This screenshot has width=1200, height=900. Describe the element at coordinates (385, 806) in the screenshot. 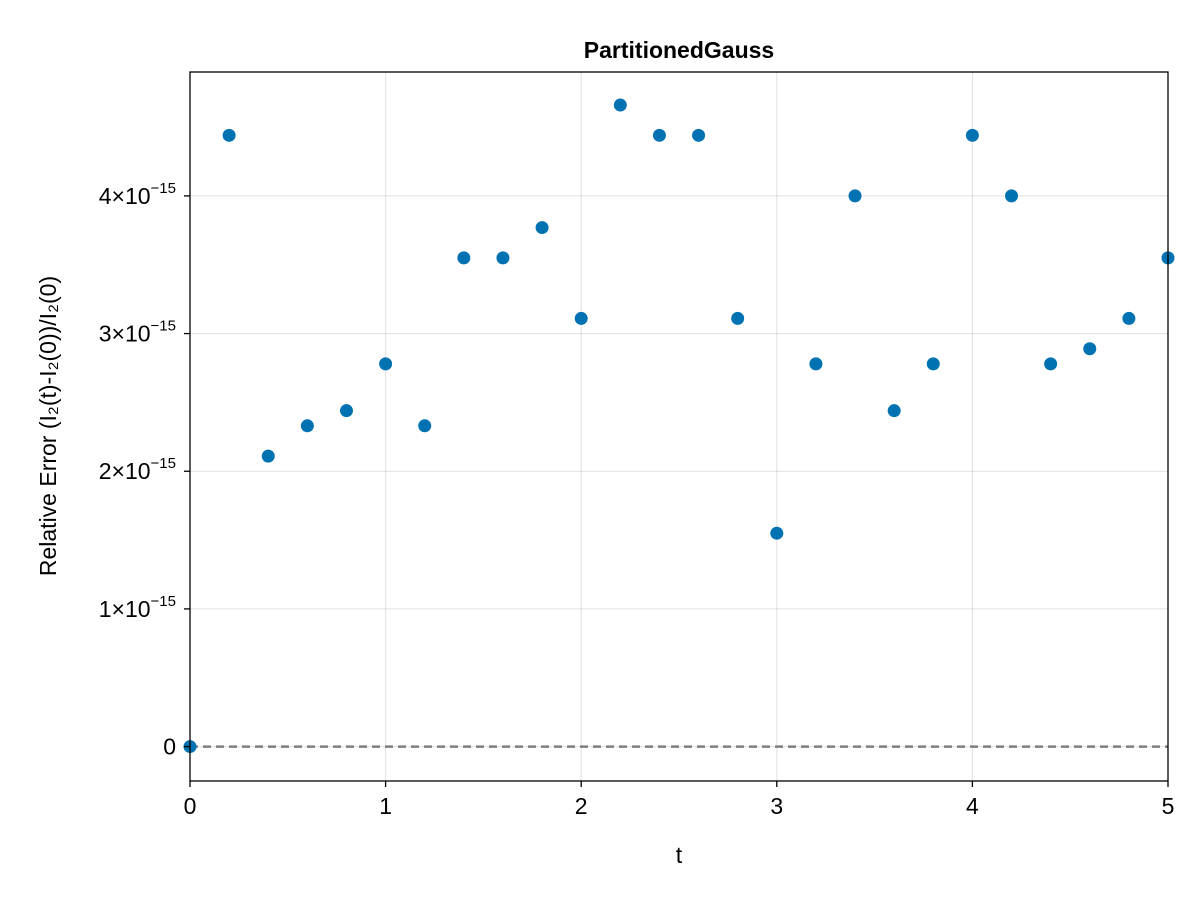

I see `x-tick-label: 1` at that location.